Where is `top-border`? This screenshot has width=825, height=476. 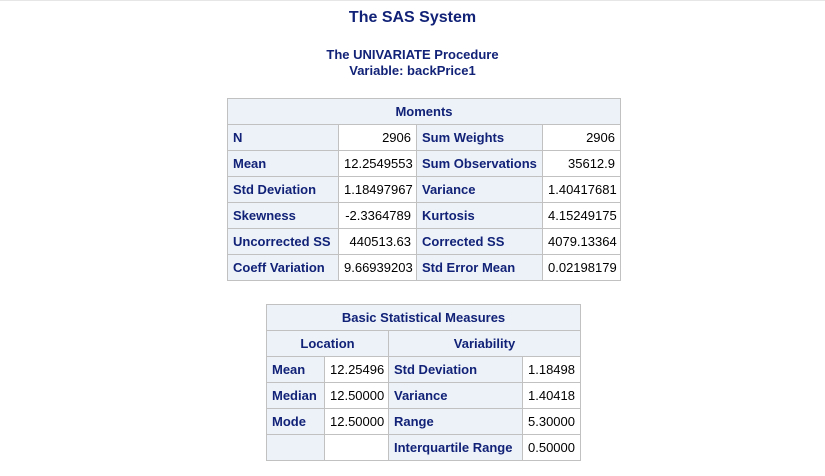 top-border is located at coordinates (412, 0).